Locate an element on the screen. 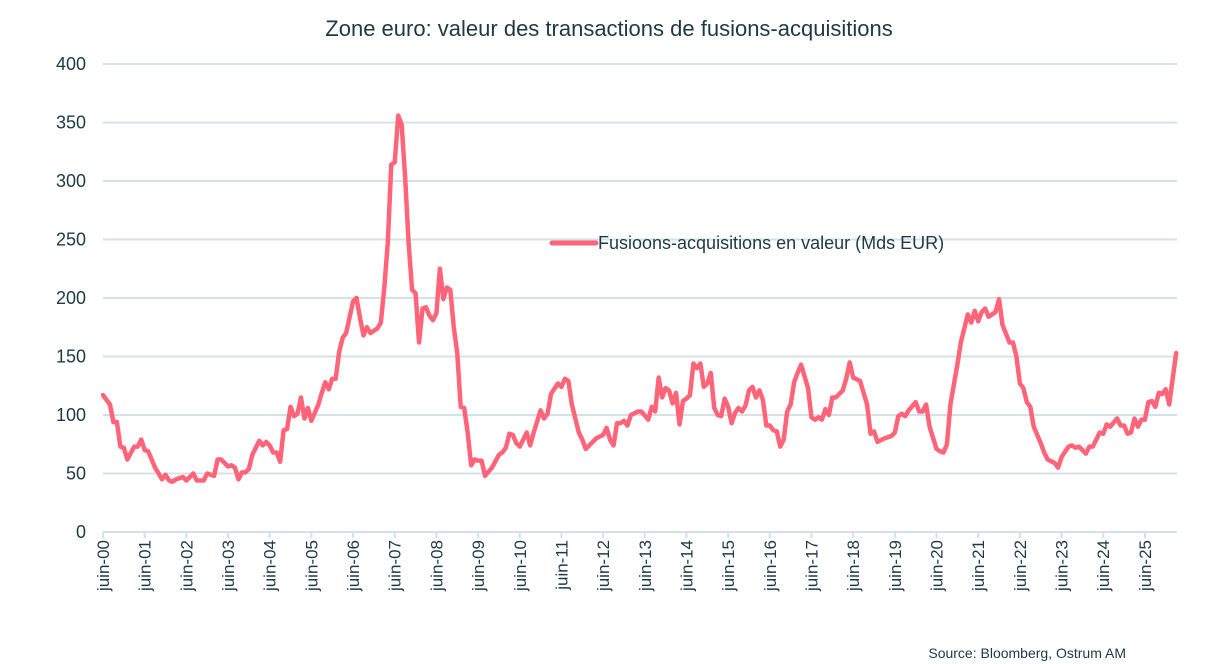 The width and height of the screenshot is (1218, 664). x-tick-label: juin-19 is located at coordinates (895, 566).